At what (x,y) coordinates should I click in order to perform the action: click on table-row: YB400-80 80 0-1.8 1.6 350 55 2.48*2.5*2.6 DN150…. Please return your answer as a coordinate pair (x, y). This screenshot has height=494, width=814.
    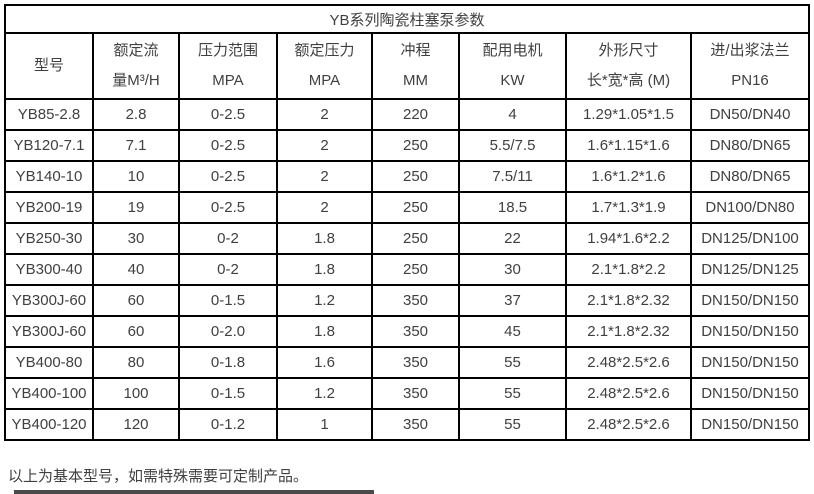
    Looking at the image, I should click on (407, 362).